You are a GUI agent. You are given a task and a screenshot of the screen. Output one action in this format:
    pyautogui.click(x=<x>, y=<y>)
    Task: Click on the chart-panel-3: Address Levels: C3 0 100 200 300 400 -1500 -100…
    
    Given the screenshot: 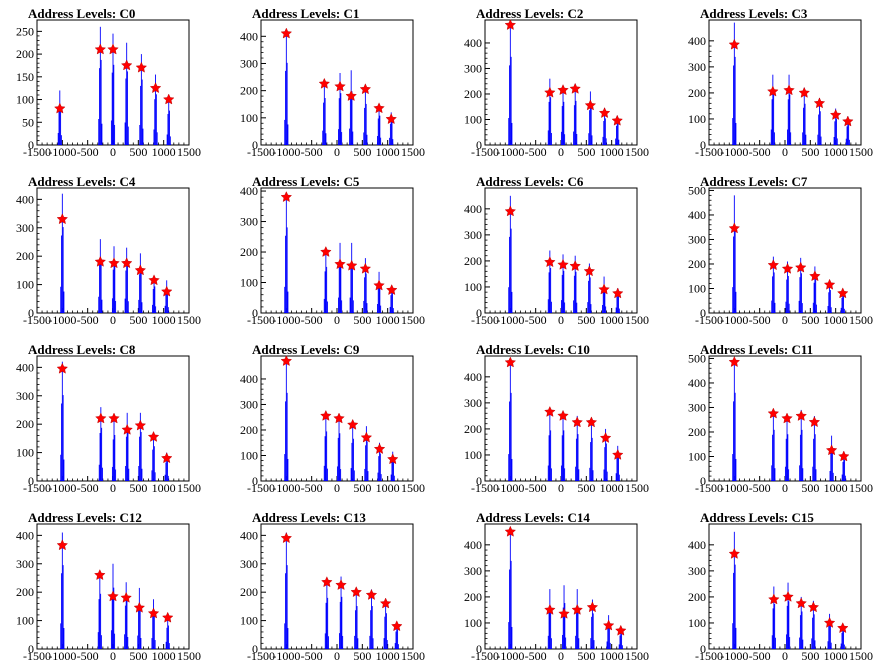 What is the action you would take?
    pyautogui.click(x=784, y=84)
    